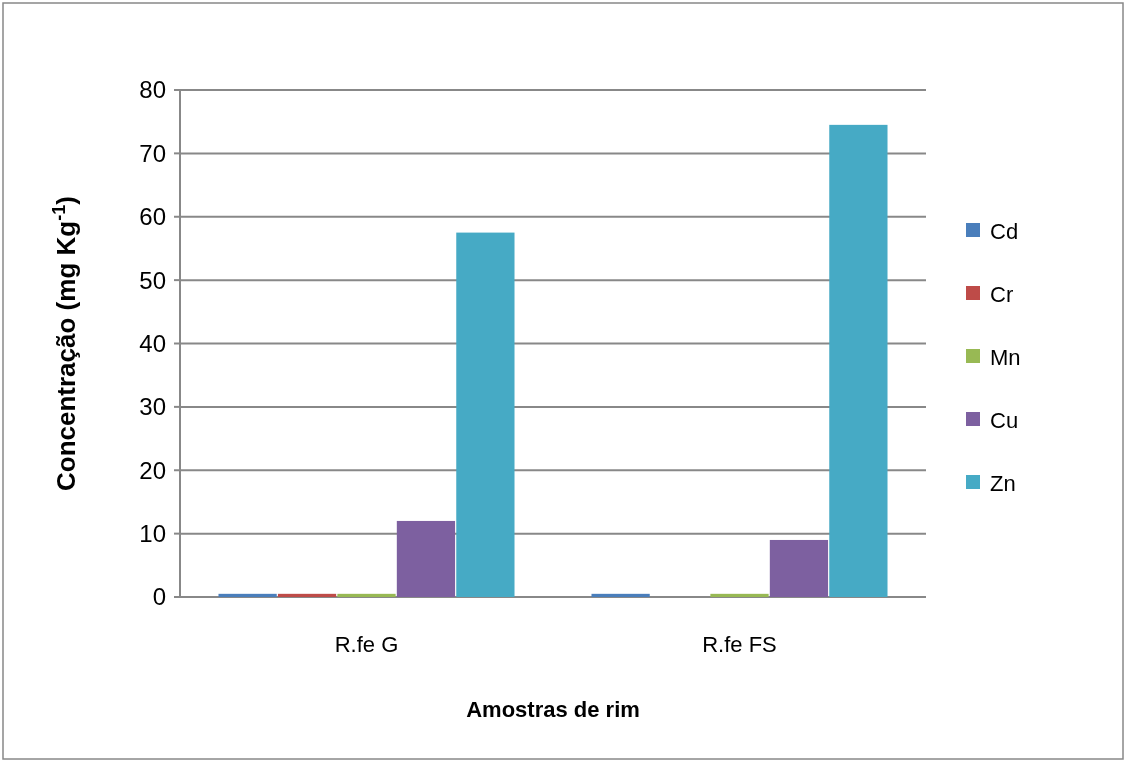 Image resolution: width=1126 pixels, height=762 pixels. I want to click on y-tick-label: 10, so click(152, 534).